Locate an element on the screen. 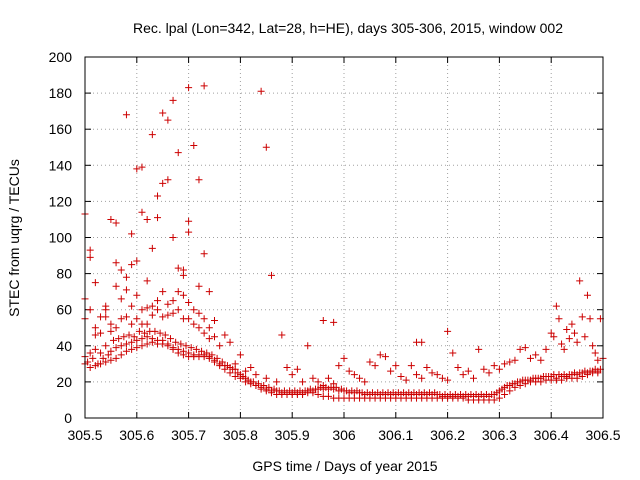 Image resolution: width=640 pixels, height=480 pixels. y-tick-label: 200 is located at coordinates (61, 57).